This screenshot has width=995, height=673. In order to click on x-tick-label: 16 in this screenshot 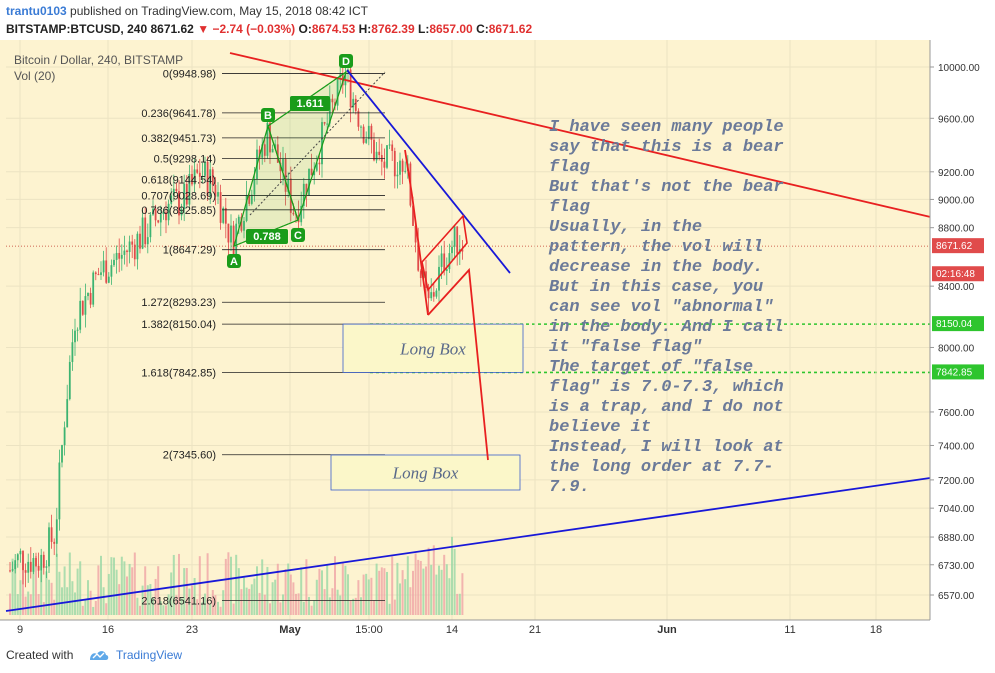, I will do `click(108, 630)`.